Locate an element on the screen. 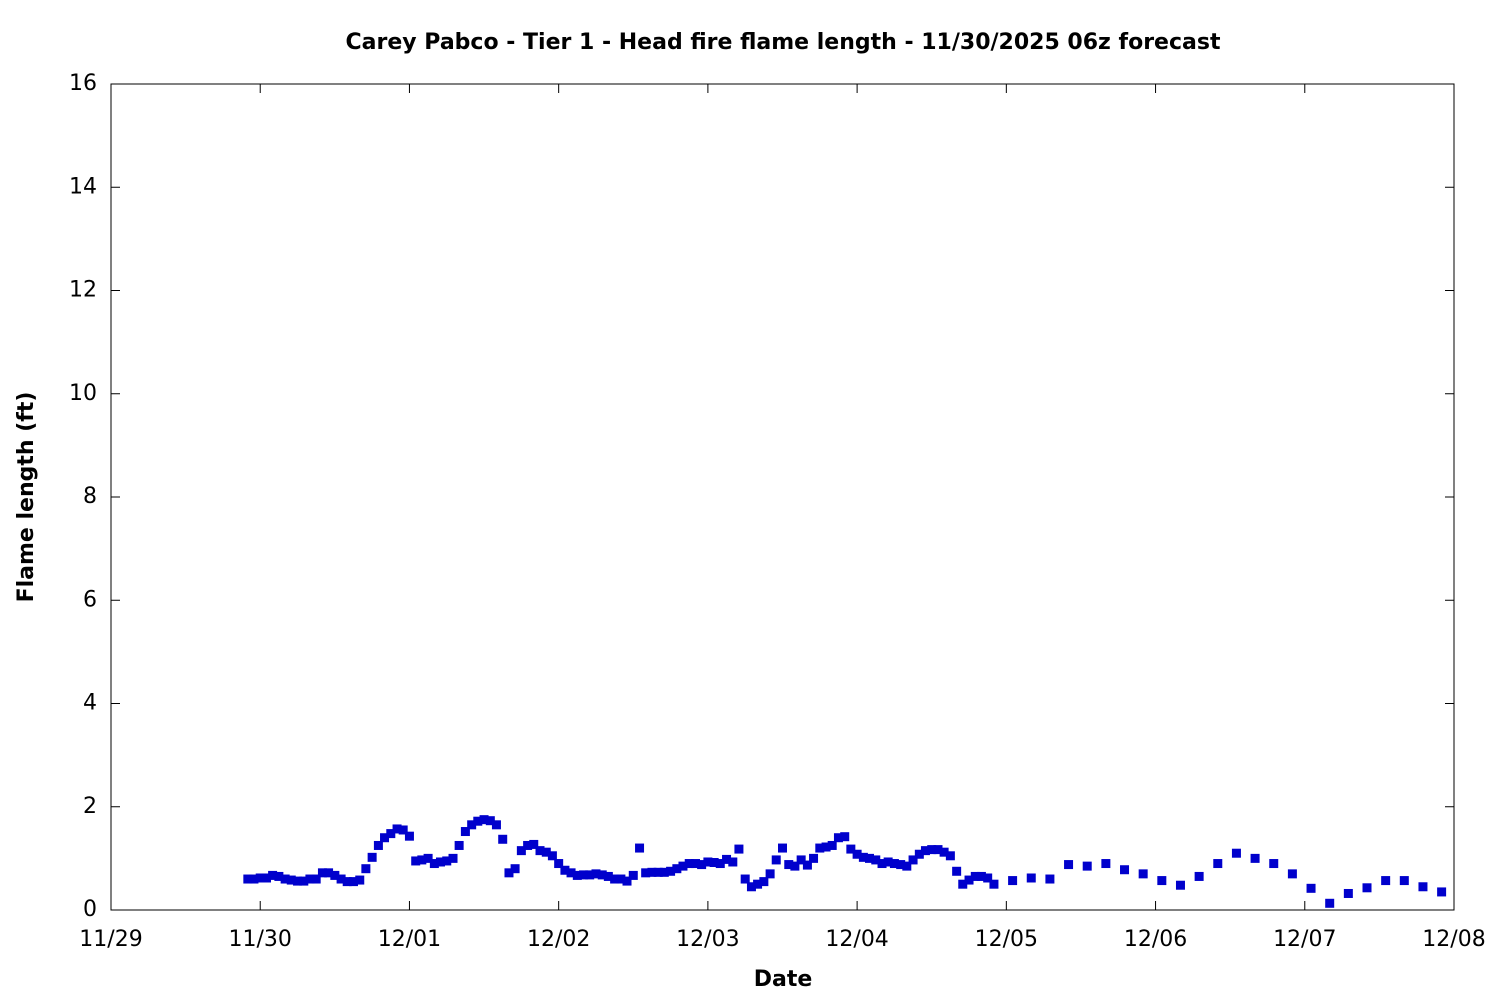 This screenshot has height=1000, width=1500. x-tick-label: 12/05 is located at coordinates (1006, 939).